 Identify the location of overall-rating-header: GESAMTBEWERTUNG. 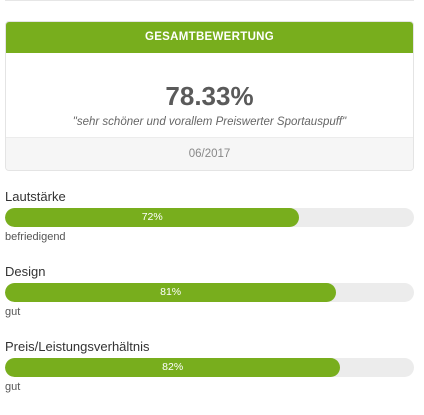
(209, 37).